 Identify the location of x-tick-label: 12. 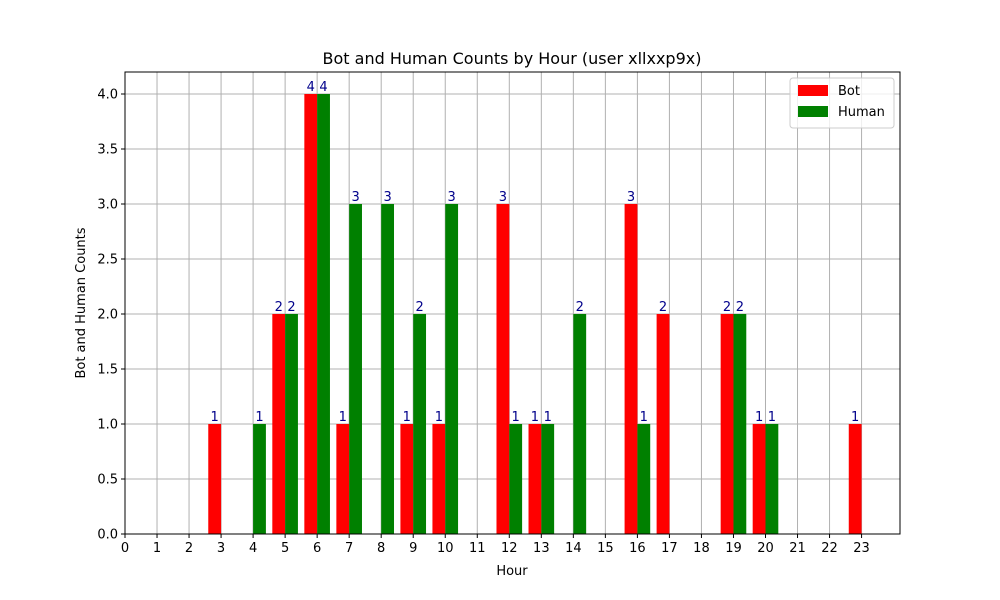
(509, 548).